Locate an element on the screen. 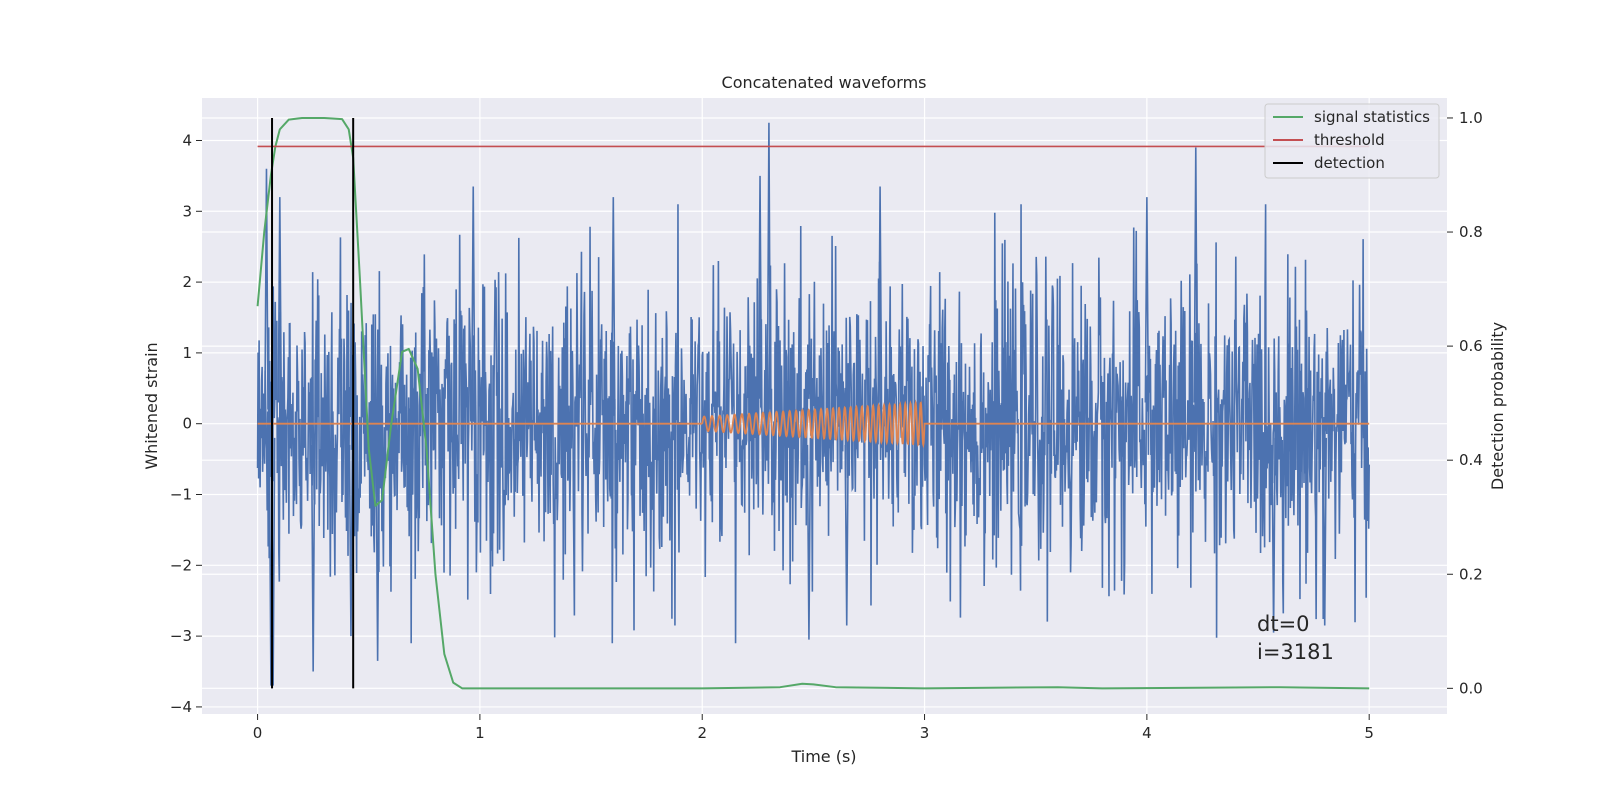 The width and height of the screenshot is (1600, 800). y2-tick-label: 0.0 is located at coordinates (1471, 688).